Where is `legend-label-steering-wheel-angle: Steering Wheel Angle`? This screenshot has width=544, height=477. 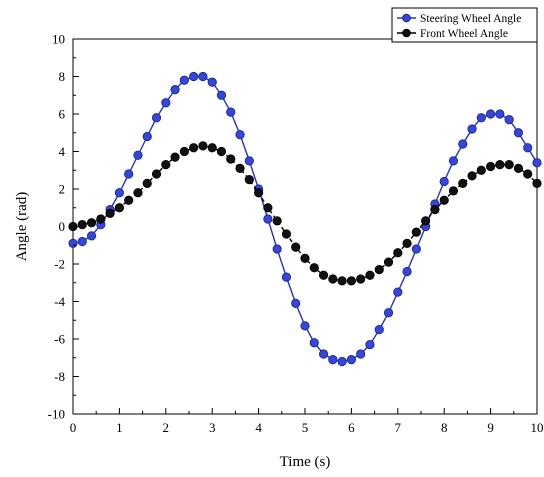 legend-label-steering-wheel-angle: Steering Wheel Angle is located at coordinates (470, 19).